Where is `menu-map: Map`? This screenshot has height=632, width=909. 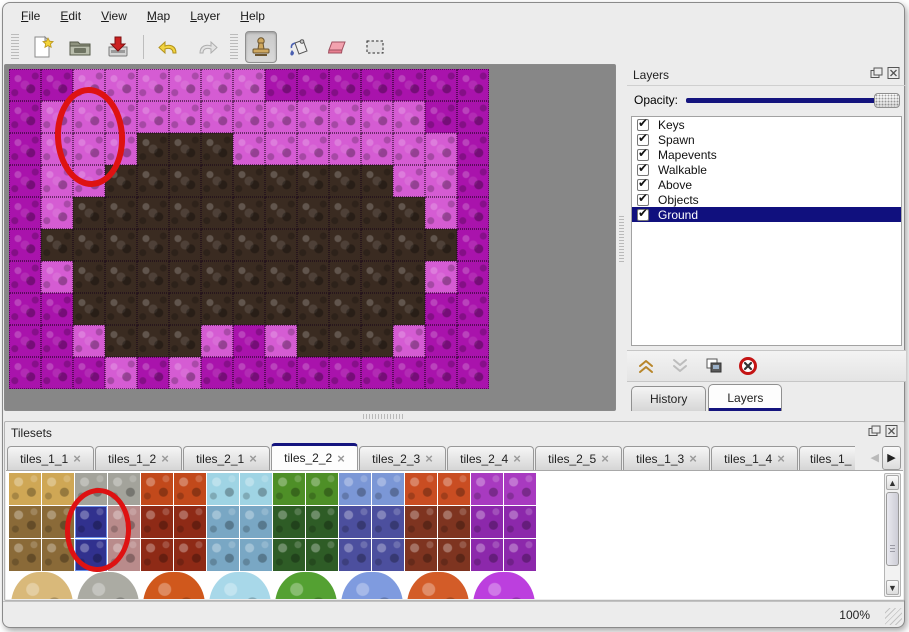 menu-map: Map is located at coordinates (158, 16).